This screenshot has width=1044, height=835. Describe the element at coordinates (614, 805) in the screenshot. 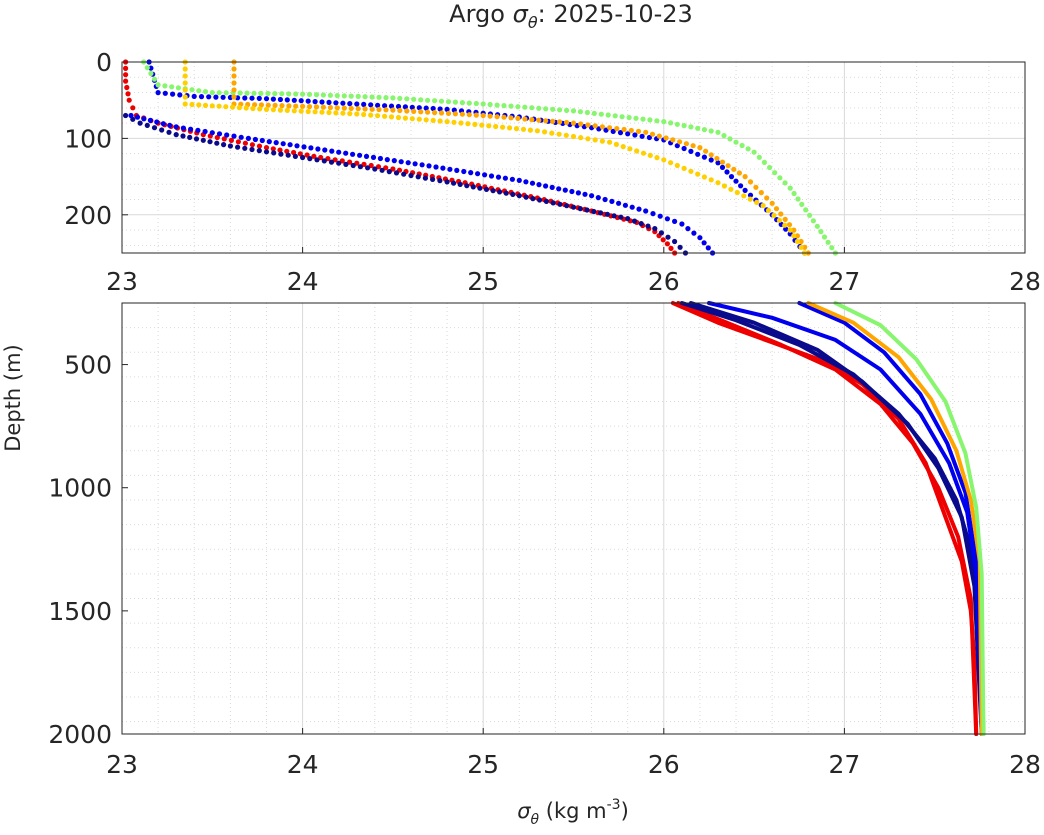

I see `xlabel-units-exp: -3` at that location.